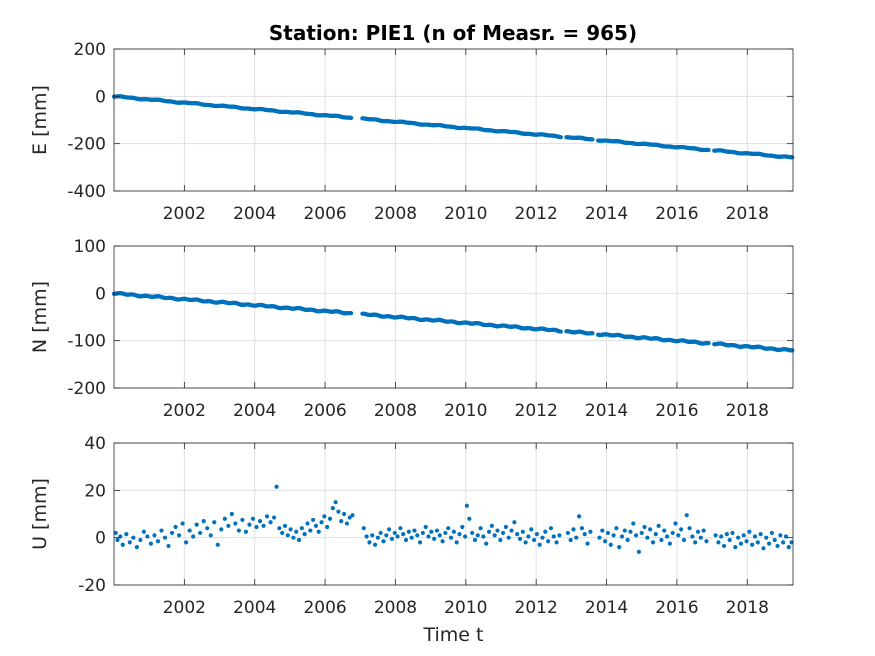 This screenshot has height=656, width=875. Describe the element at coordinates (676, 411) in the screenshot. I see `x-tick-label: 2016` at that location.